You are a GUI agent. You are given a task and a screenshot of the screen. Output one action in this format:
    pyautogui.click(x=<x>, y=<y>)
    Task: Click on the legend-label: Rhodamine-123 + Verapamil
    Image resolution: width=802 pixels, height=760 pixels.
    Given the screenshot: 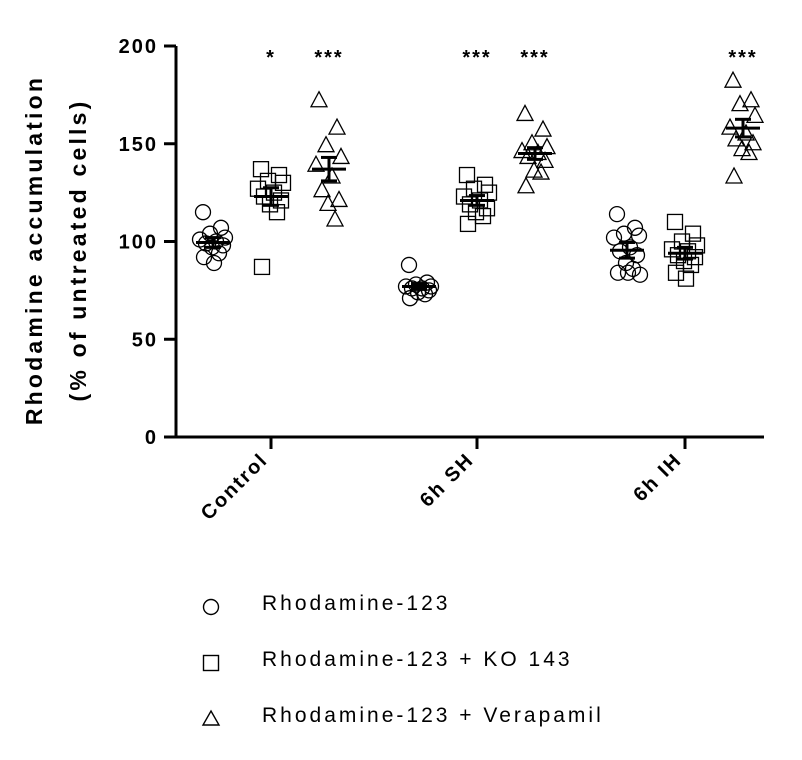 What is the action you would take?
    pyautogui.click(x=433, y=715)
    